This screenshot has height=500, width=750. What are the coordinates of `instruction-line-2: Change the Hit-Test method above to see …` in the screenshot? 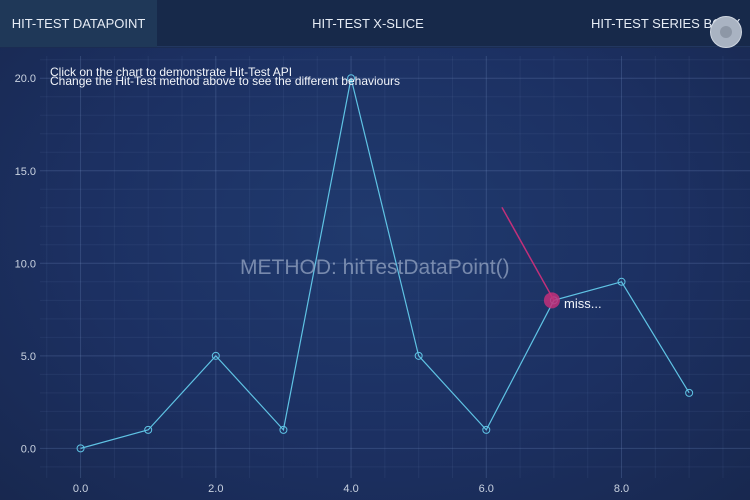 It's located at (225, 81).